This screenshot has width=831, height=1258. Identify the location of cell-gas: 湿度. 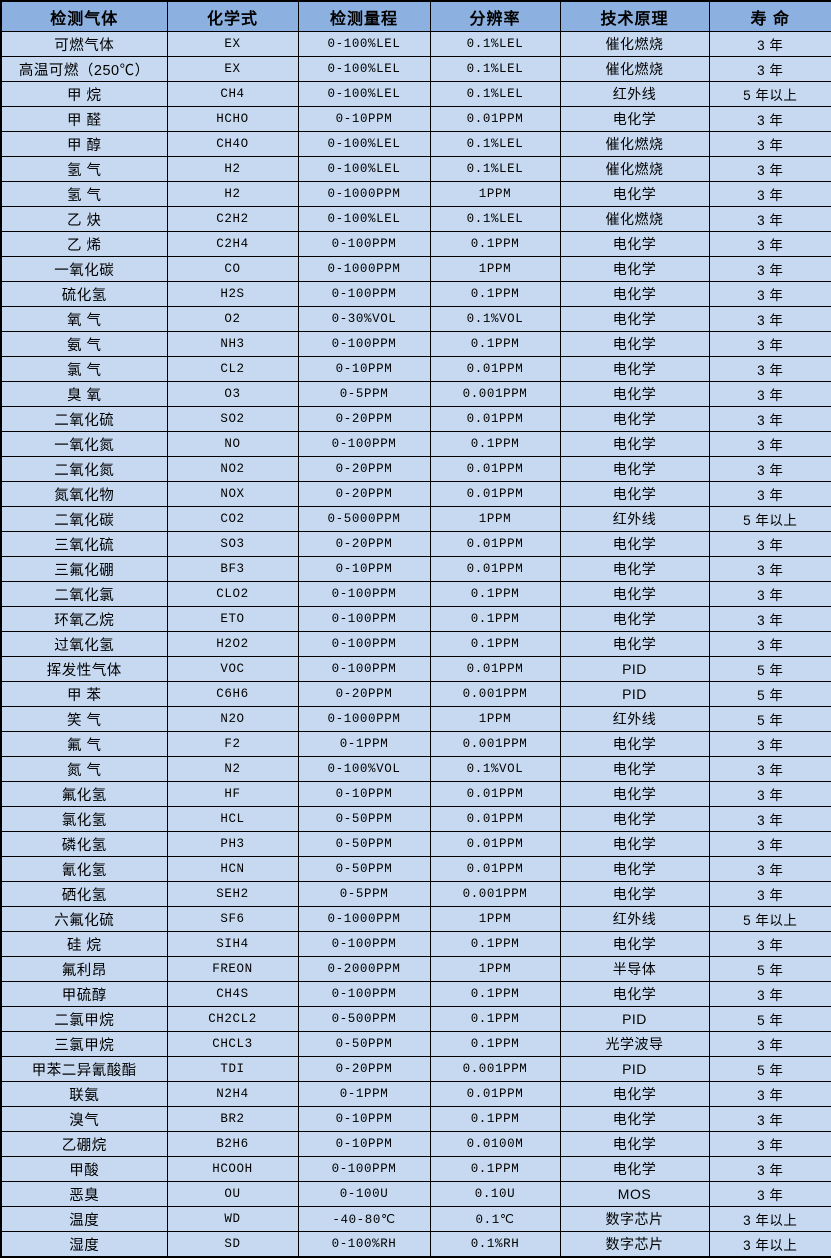
(84, 1244).